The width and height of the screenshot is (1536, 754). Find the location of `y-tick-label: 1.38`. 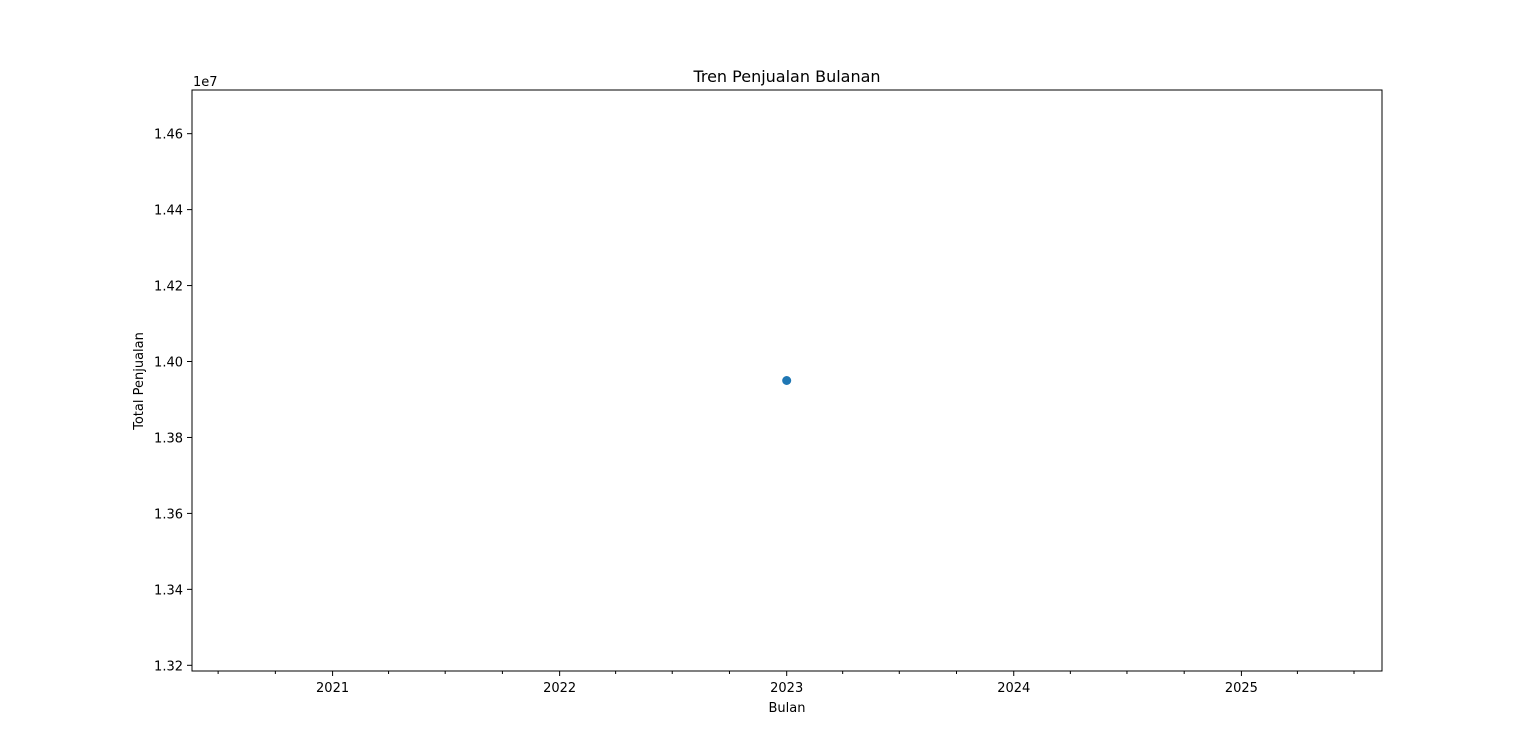

y-tick-label: 1.38 is located at coordinates (168, 438).